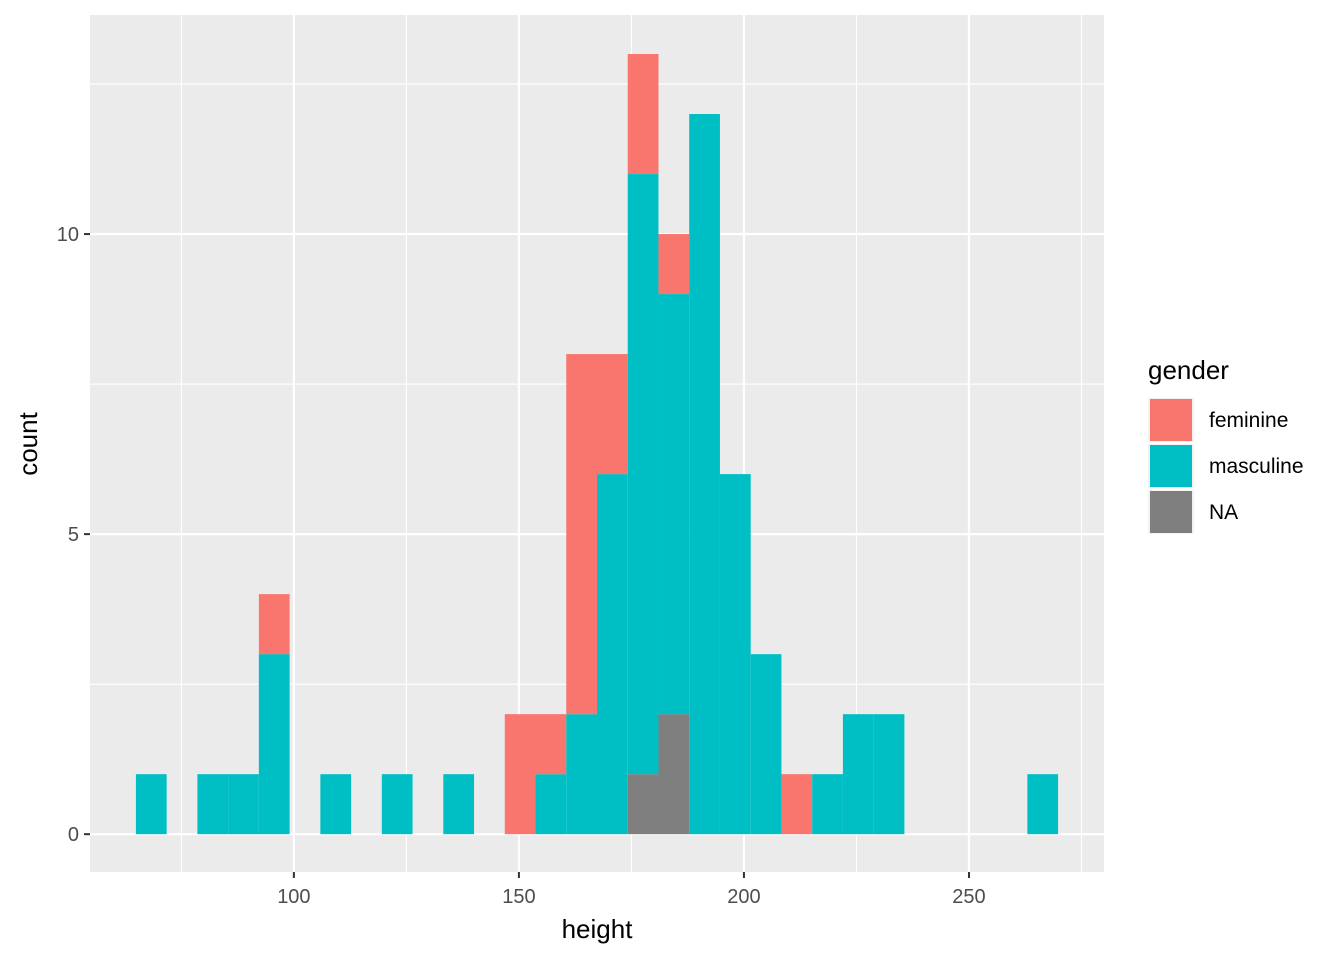 This screenshot has height=965, width=1344. Describe the element at coordinates (1171, 466) in the screenshot. I see `legend-swatch-masculine` at that location.